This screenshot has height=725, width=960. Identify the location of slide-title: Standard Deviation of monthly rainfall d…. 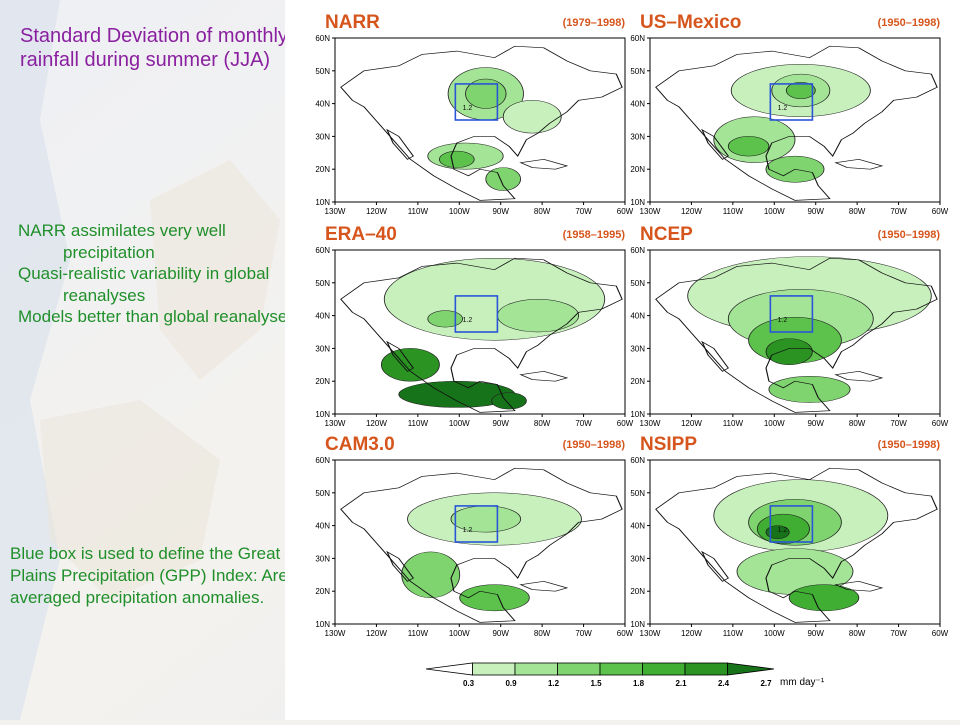
(154, 48).